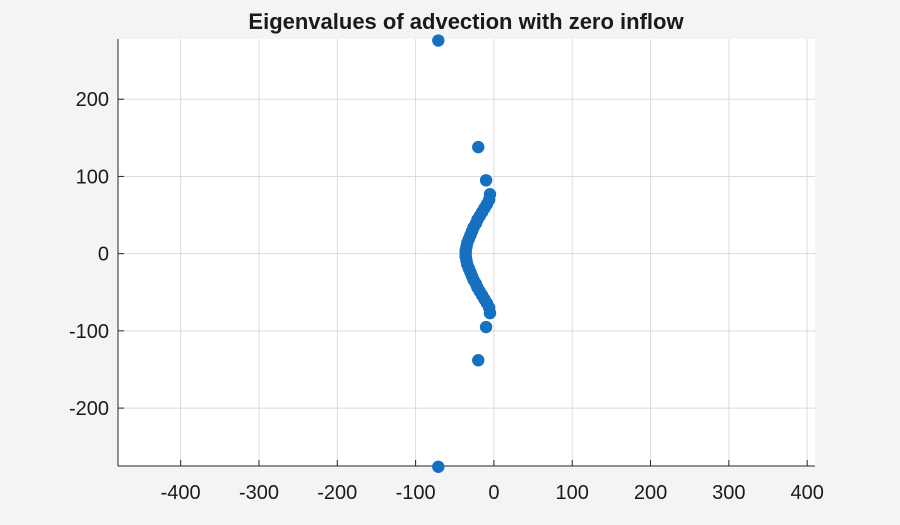 This screenshot has height=525, width=900. Describe the element at coordinates (92, 100) in the screenshot. I see `y-tick-label: 200` at that location.